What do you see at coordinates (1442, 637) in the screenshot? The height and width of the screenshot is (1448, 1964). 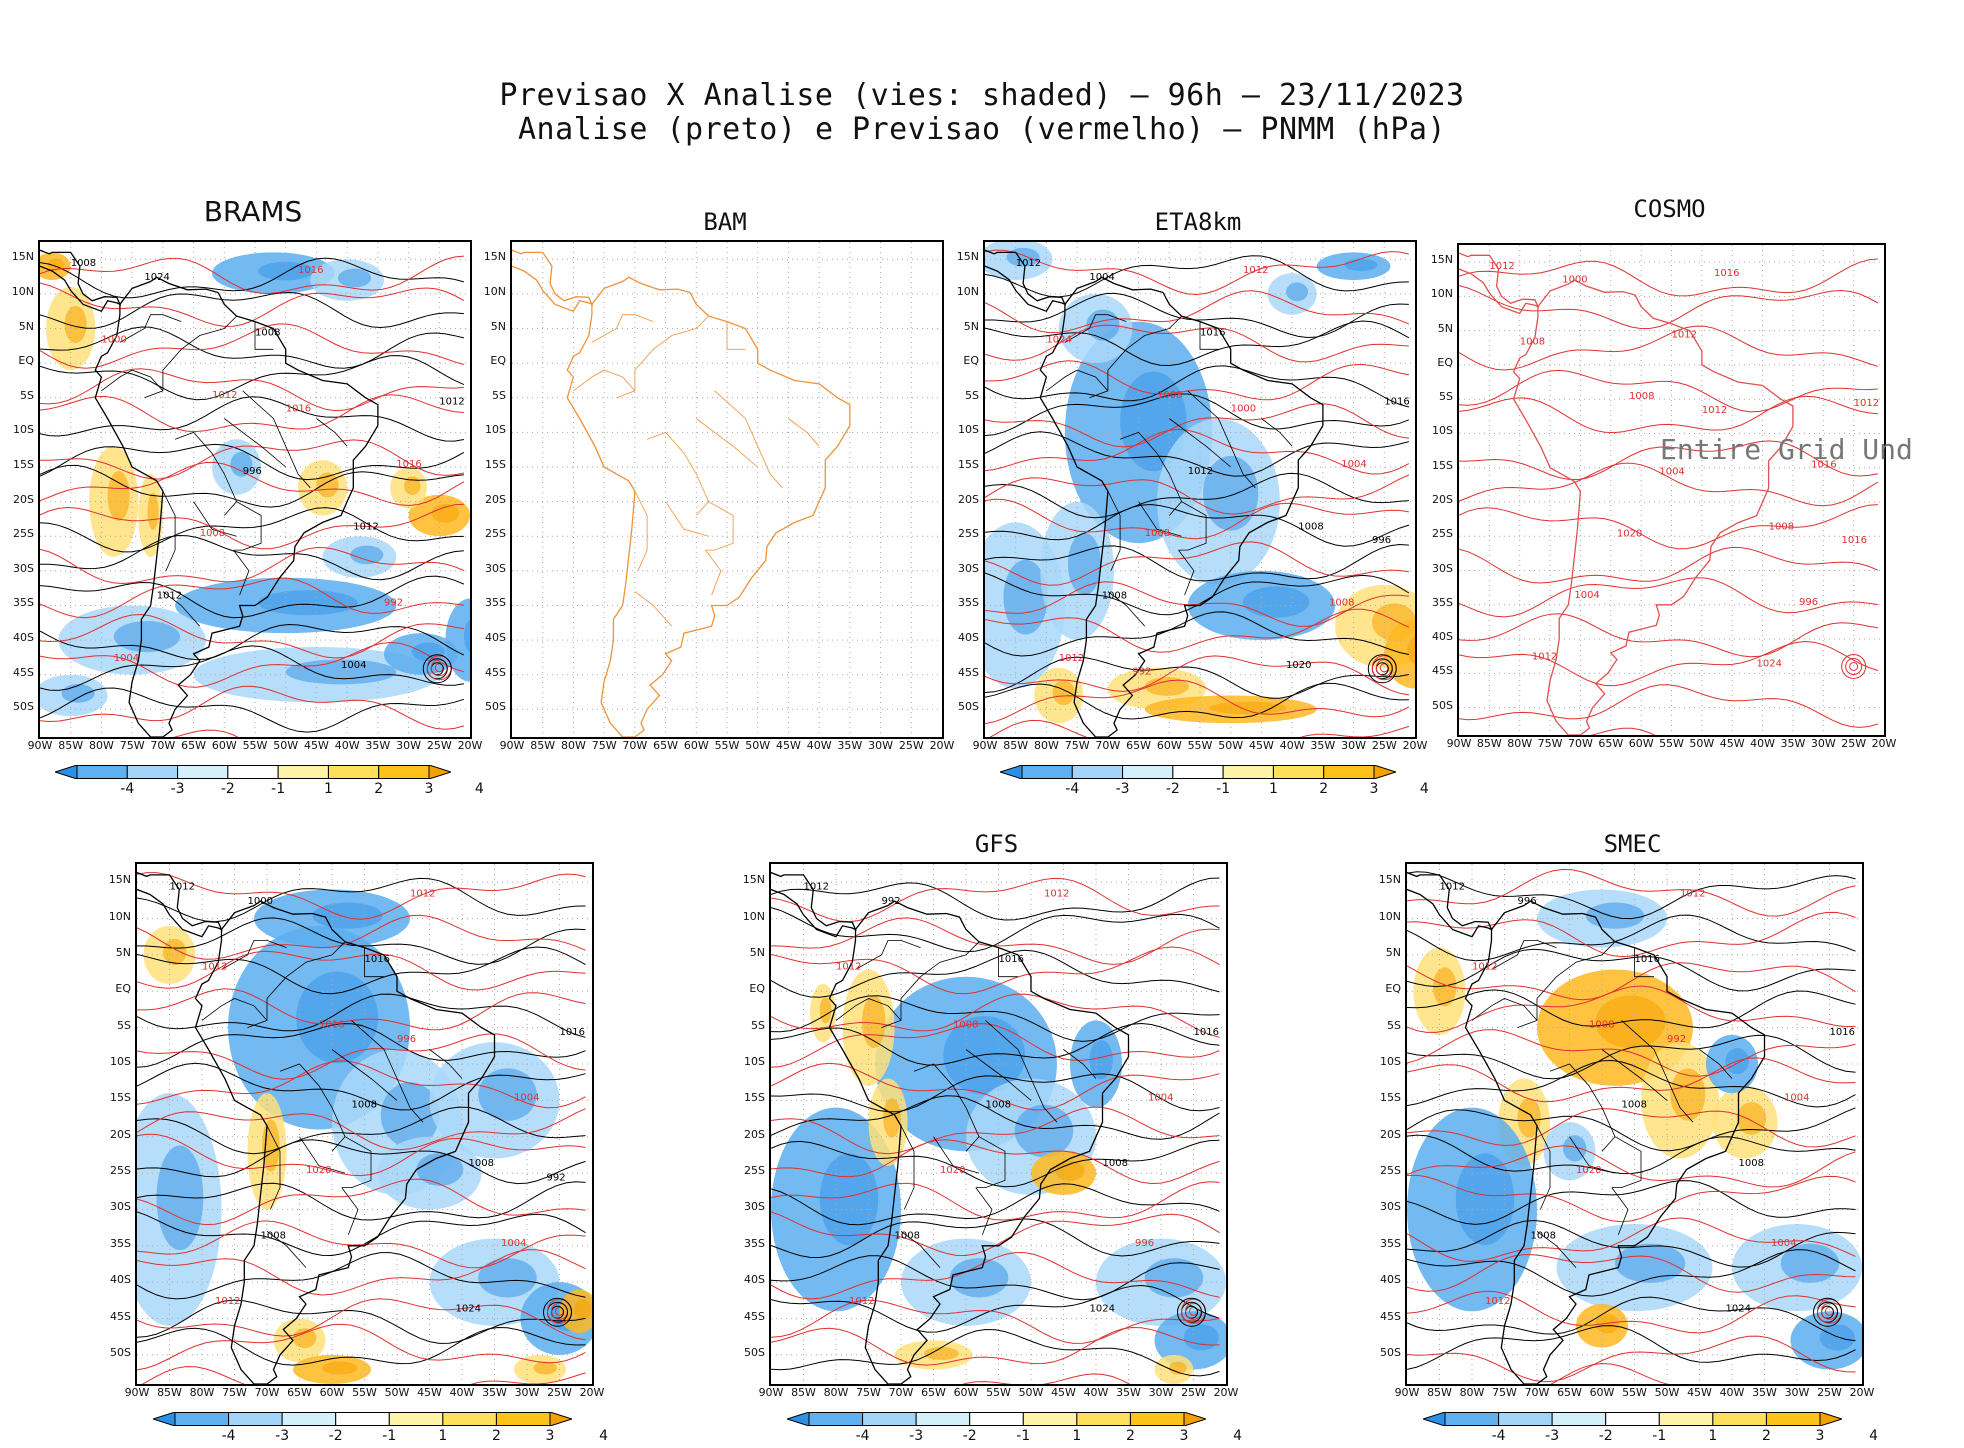 I see `lat-tick-label: 40S` at bounding box center [1442, 637].